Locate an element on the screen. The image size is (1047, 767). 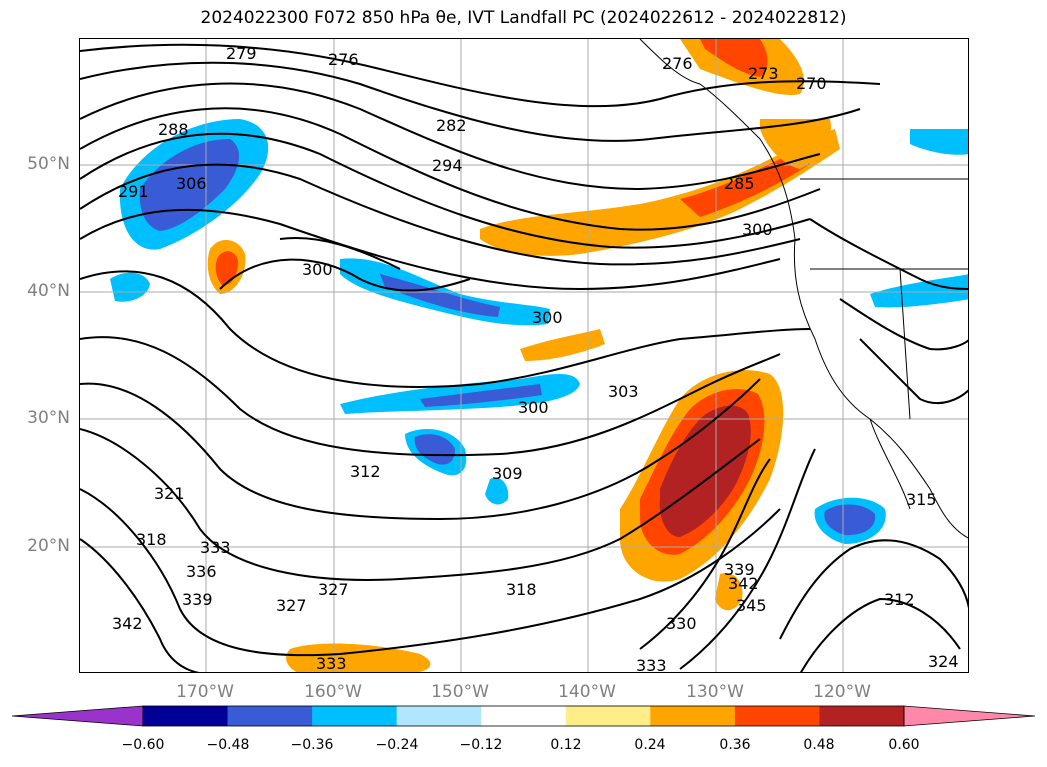
ivt-positive-blob-1-inner is located at coordinates (226, 268).